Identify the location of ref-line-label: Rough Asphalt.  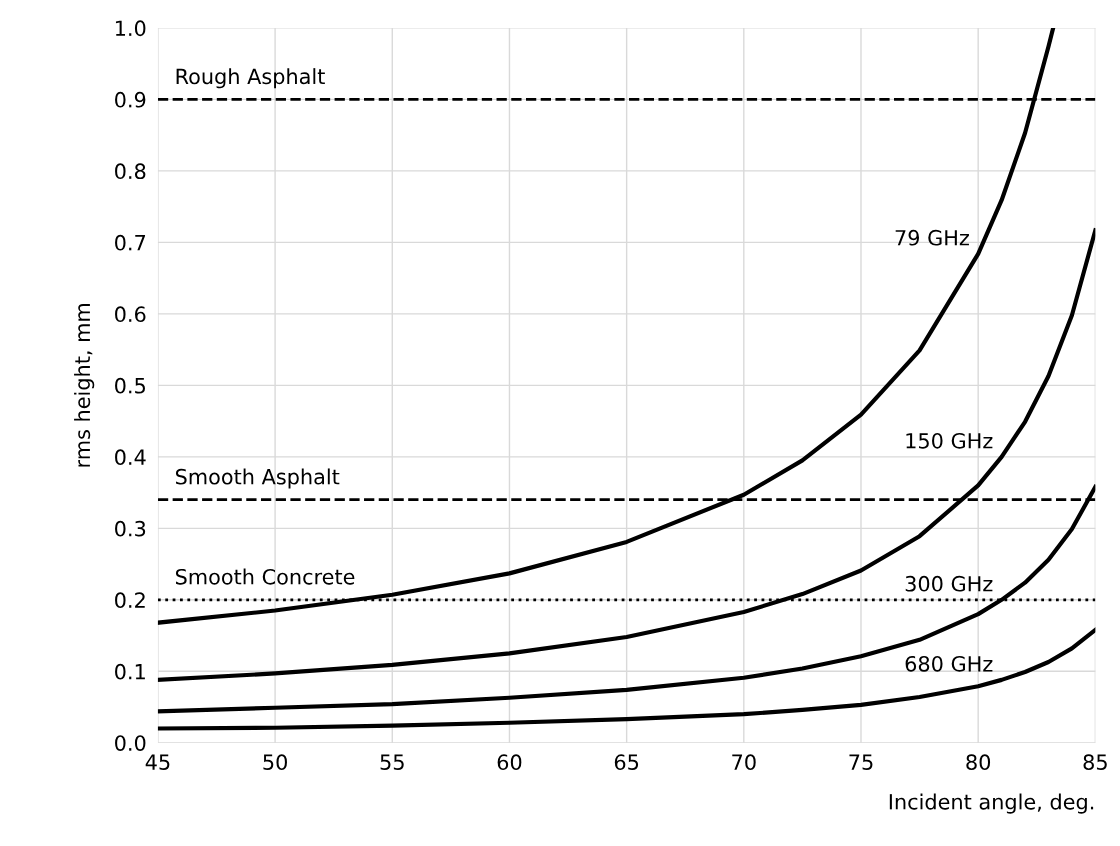
(250, 78).